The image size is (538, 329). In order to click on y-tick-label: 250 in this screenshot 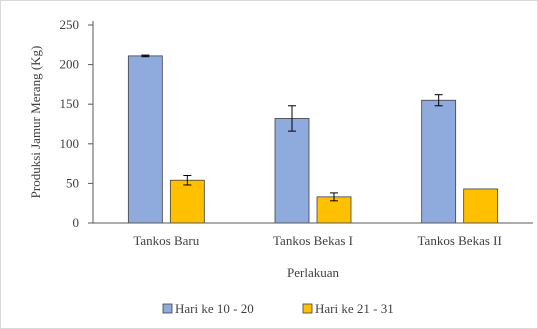, I will do `click(70, 24)`.